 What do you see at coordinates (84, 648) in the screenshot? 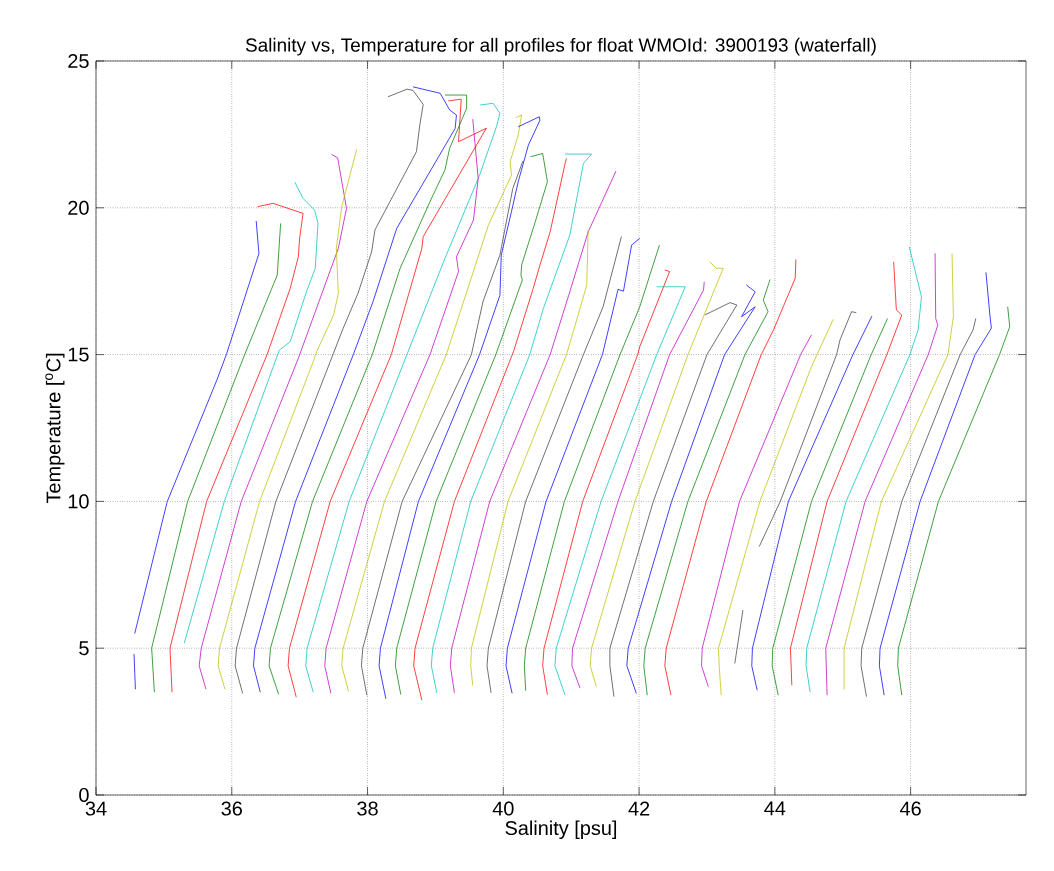
I see `y-tick-label: 5` at bounding box center [84, 648].